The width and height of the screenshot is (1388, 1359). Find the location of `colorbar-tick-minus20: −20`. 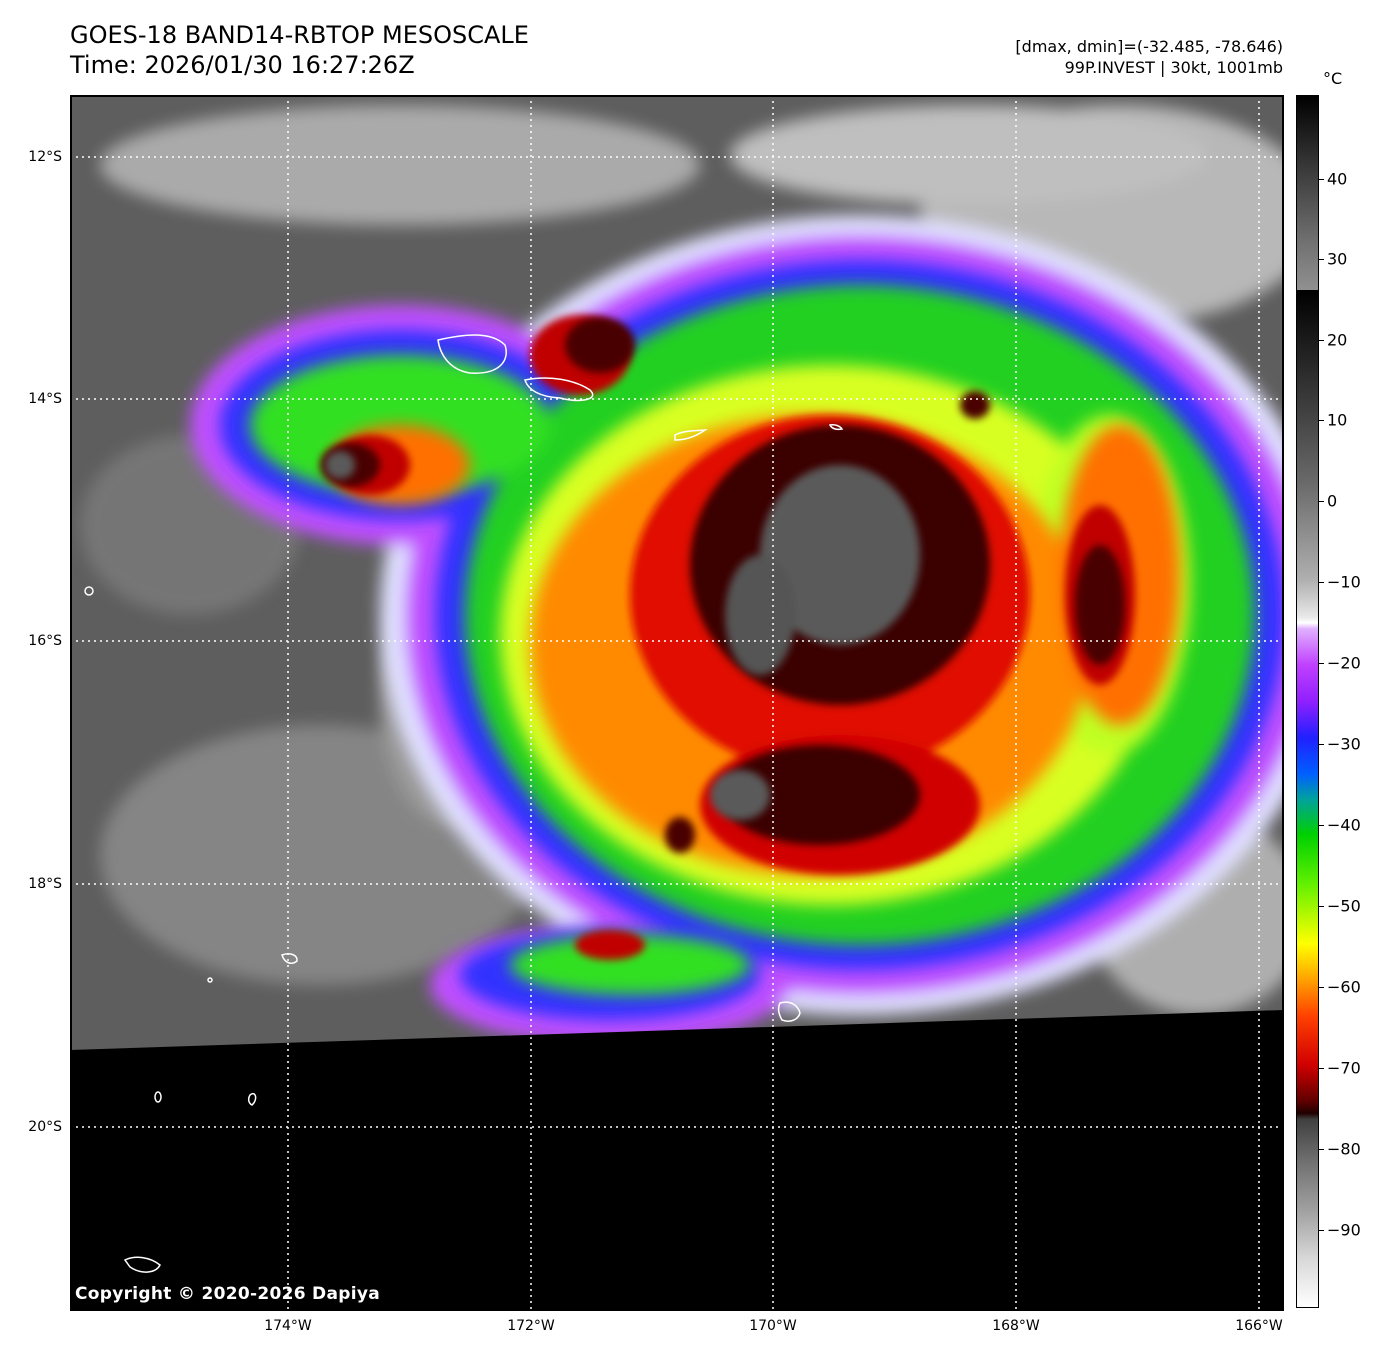

colorbar-tick-minus20: −20 is located at coordinates (1344, 663).